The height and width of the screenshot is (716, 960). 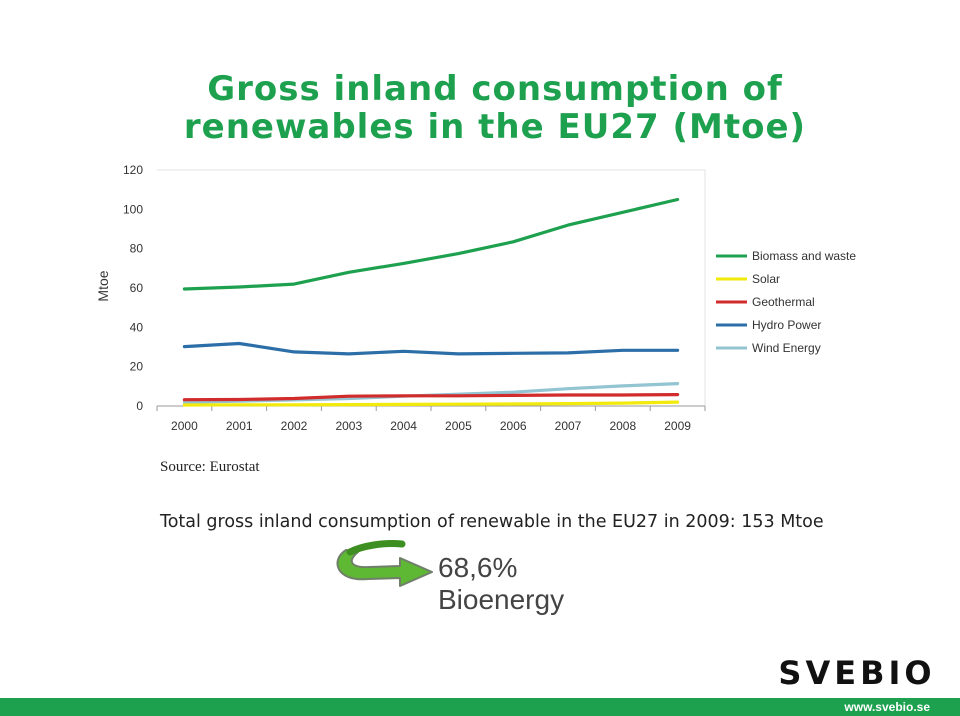 What do you see at coordinates (294, 426) in the screenshot?
I see `x-tick-label: 2002` at bounding box center [294, 426].